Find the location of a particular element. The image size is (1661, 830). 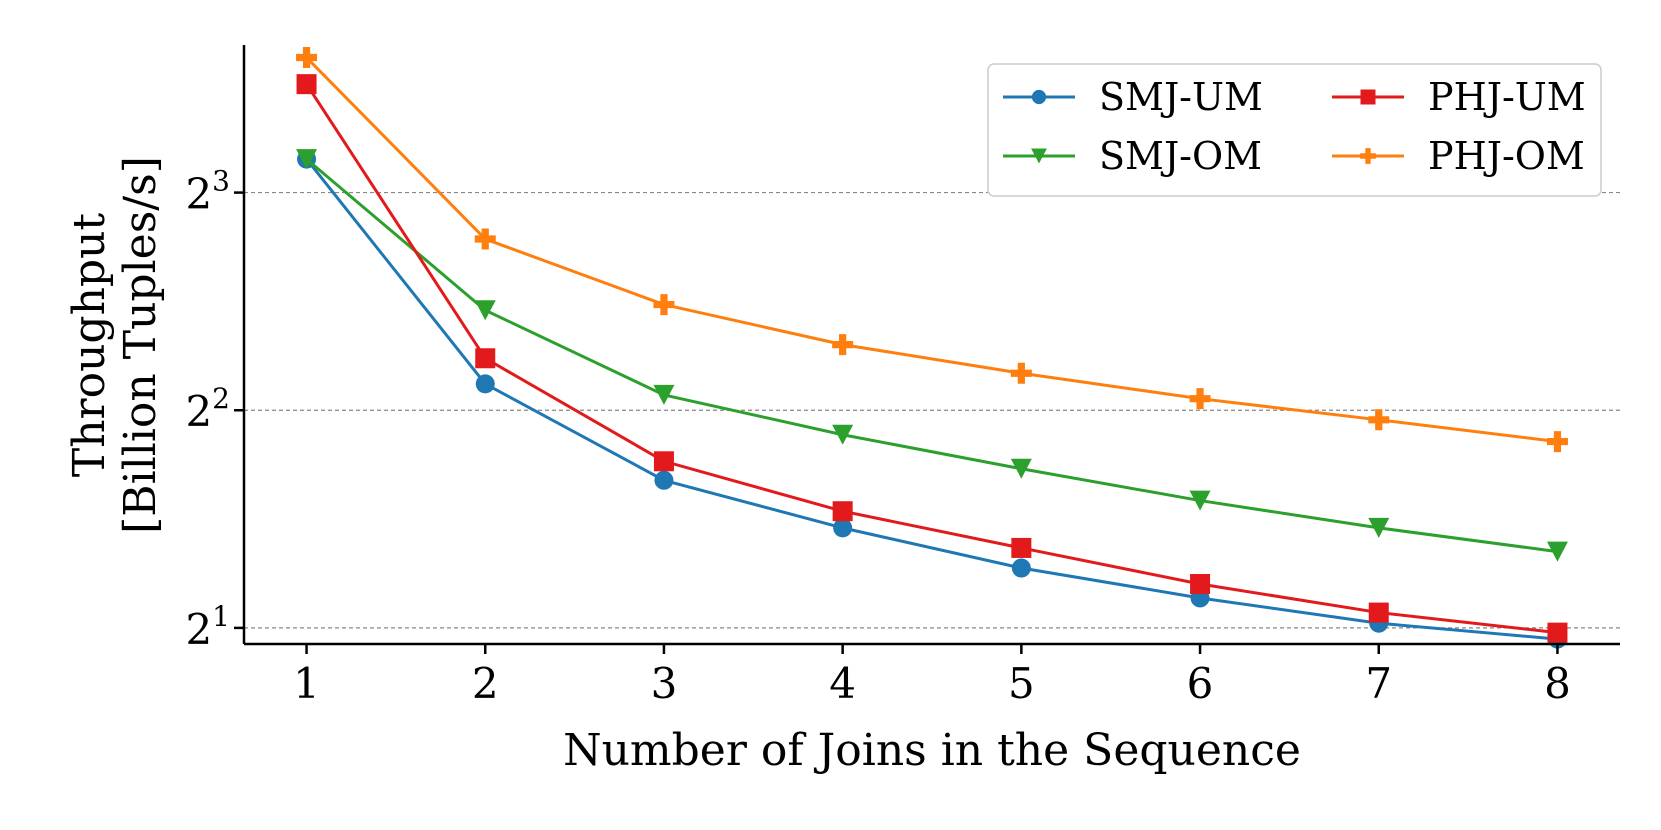

legend-label: PHJ-UM is located at coordinates (1507, 97).